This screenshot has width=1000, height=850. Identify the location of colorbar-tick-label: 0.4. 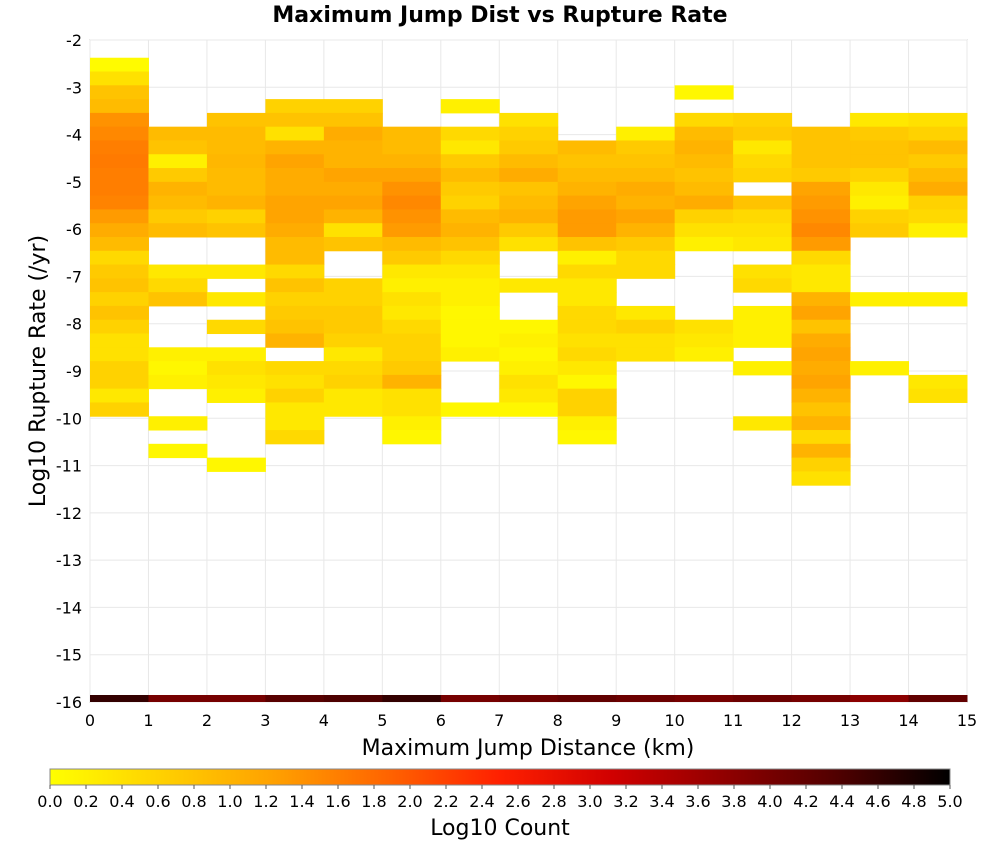
(121, 801).